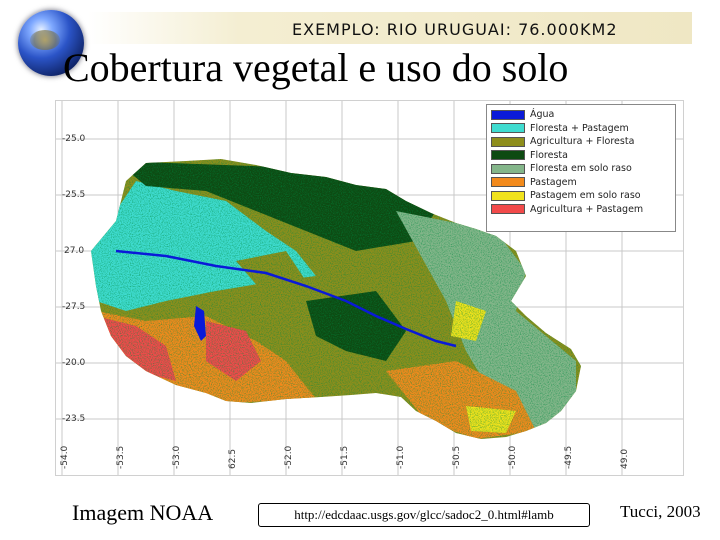  I want to click on legend-label: Água, so click(542, 115).